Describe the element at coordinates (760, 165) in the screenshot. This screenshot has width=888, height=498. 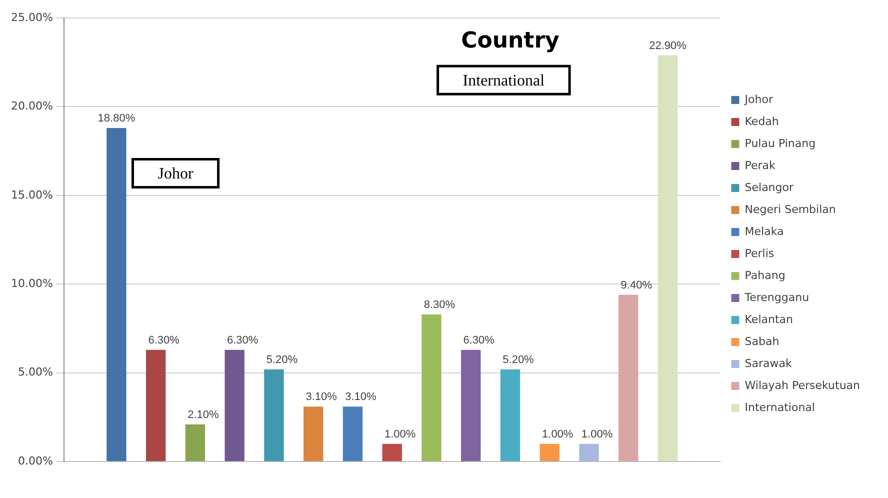
I see `legend-label: Perak` at that location.